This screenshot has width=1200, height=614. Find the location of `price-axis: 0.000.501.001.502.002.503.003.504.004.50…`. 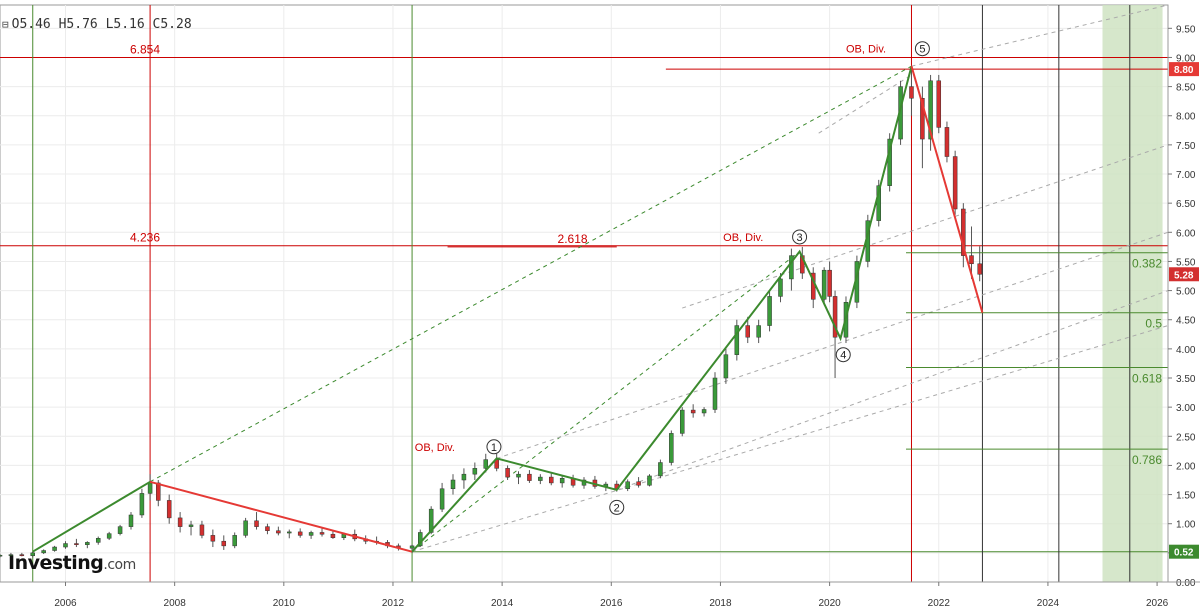

price-axis: 0.000.501.001.502.002.503.003.504.004.50… is located at coordinates (1183, 297).